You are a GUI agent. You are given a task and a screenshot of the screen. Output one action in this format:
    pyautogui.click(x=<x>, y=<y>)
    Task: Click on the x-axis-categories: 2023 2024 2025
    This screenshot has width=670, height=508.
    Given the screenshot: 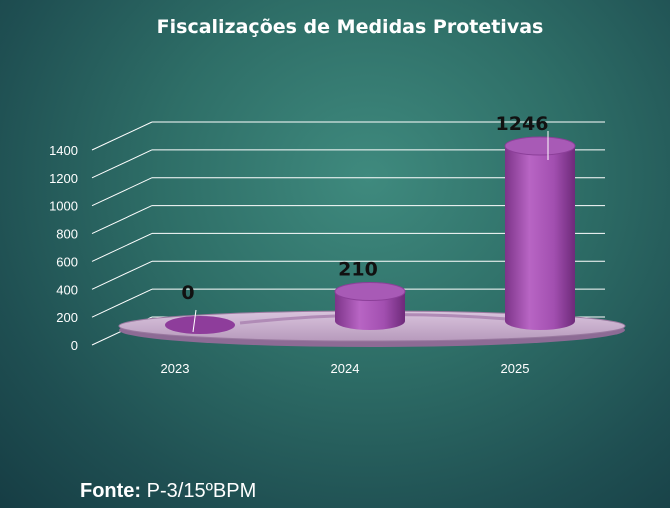 What is the action you would take?
    pyautogui.click(x=345, y=368)
    